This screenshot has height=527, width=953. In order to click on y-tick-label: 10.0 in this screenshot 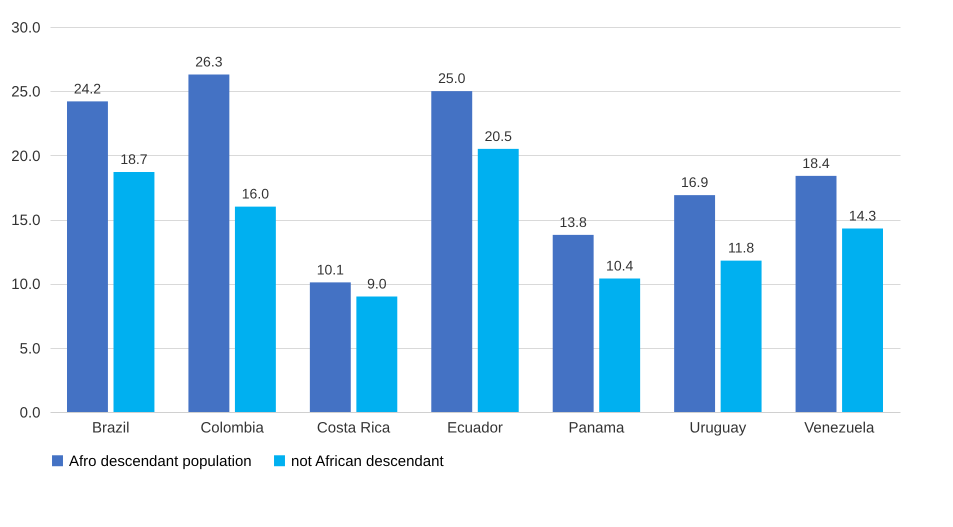, I will do `click(25, 285)`.